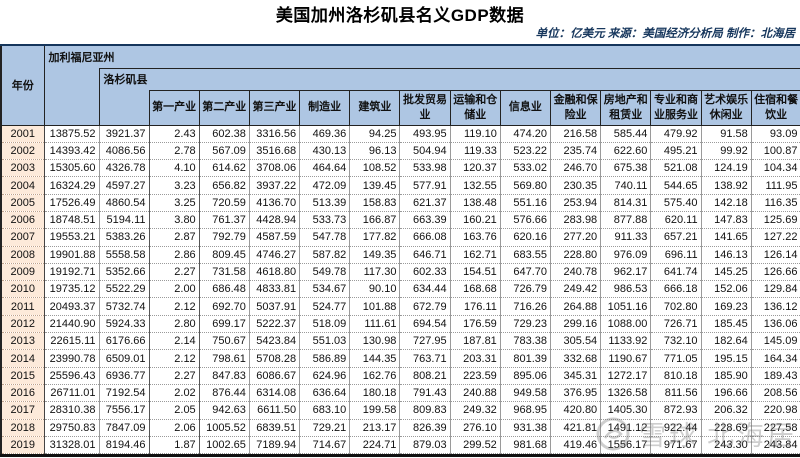 This screenshot has height=458, width=800. Describe the element at coordinates (475, 168) in the screenshot. I see `value-cell: 120.37` at that location.